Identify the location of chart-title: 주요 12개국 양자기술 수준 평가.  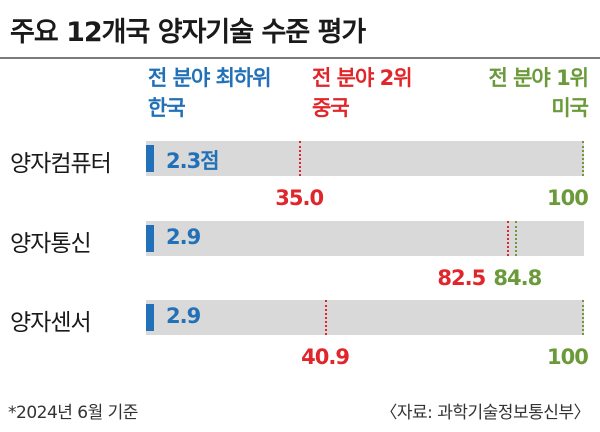
(188, 32).